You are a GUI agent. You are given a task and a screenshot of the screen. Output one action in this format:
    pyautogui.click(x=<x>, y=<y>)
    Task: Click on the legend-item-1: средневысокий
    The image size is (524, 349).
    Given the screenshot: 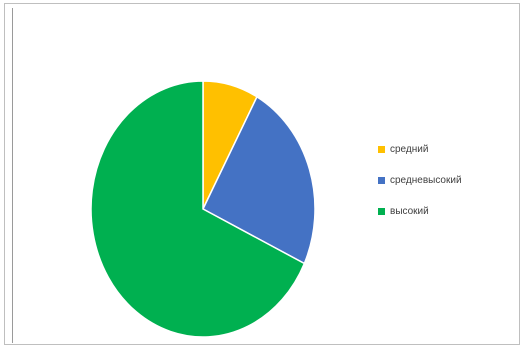 What is the action you would take?
    pyautogui.click(x=420, y=180)
    